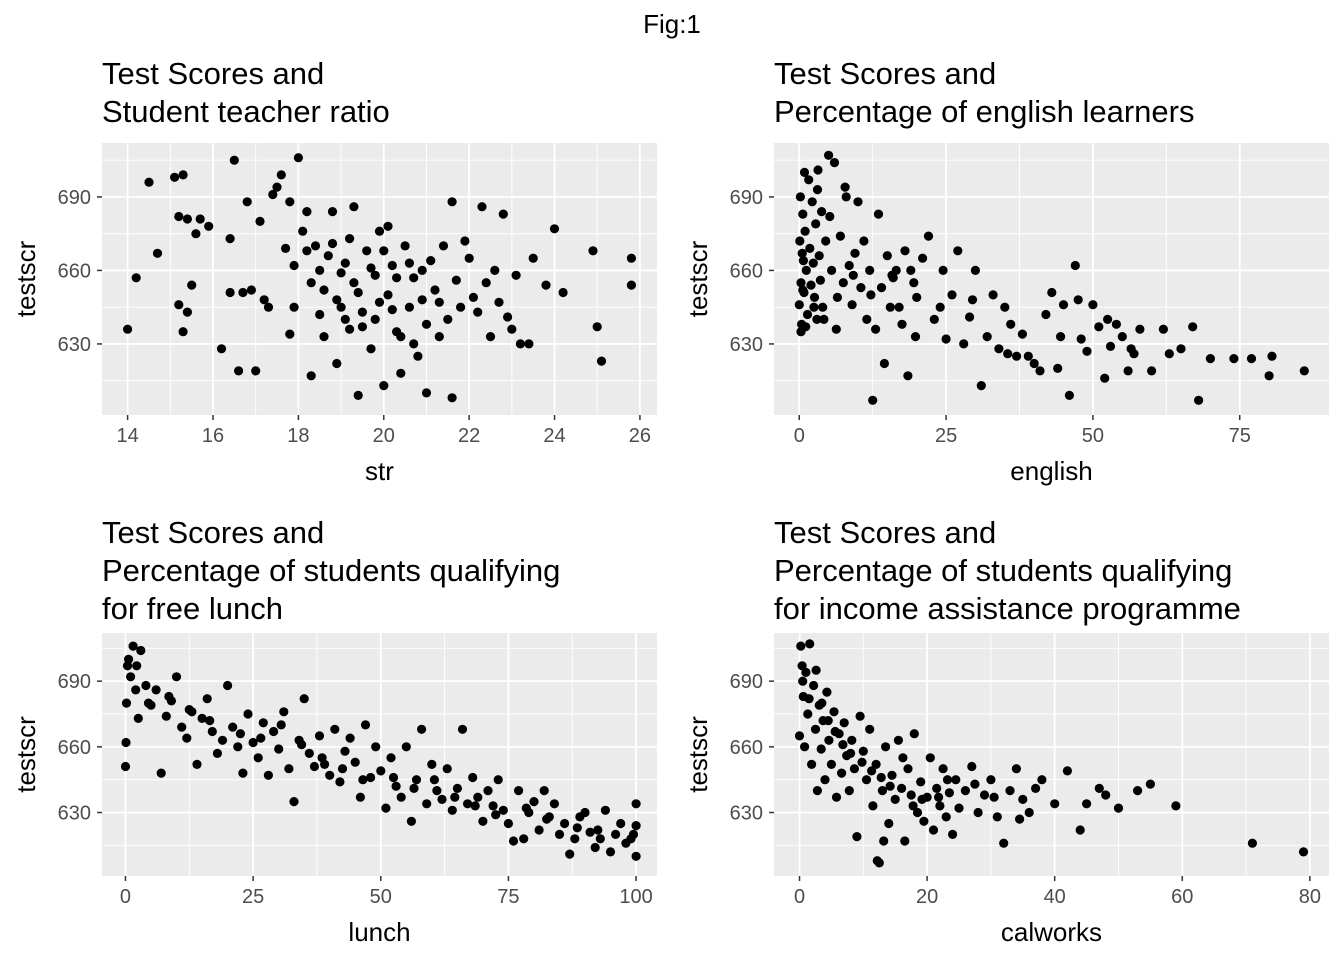 The height and width of the screenshot is (960, 1344). What do you see at coordinates (298, 436) in the screenshot?
I see `x-tick-label: 18` at bounding box center [298, 436].